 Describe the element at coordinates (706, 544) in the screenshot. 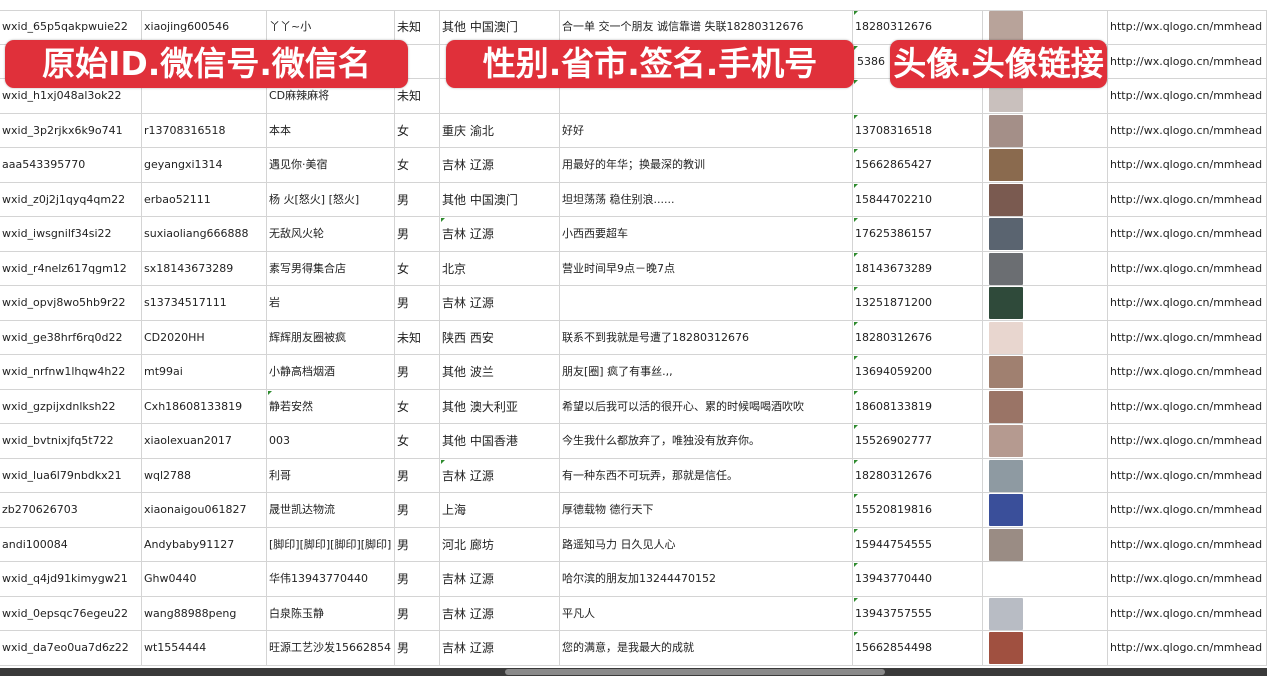

I see `signature-cell: 路遥知马力 日久见人心` at that location.